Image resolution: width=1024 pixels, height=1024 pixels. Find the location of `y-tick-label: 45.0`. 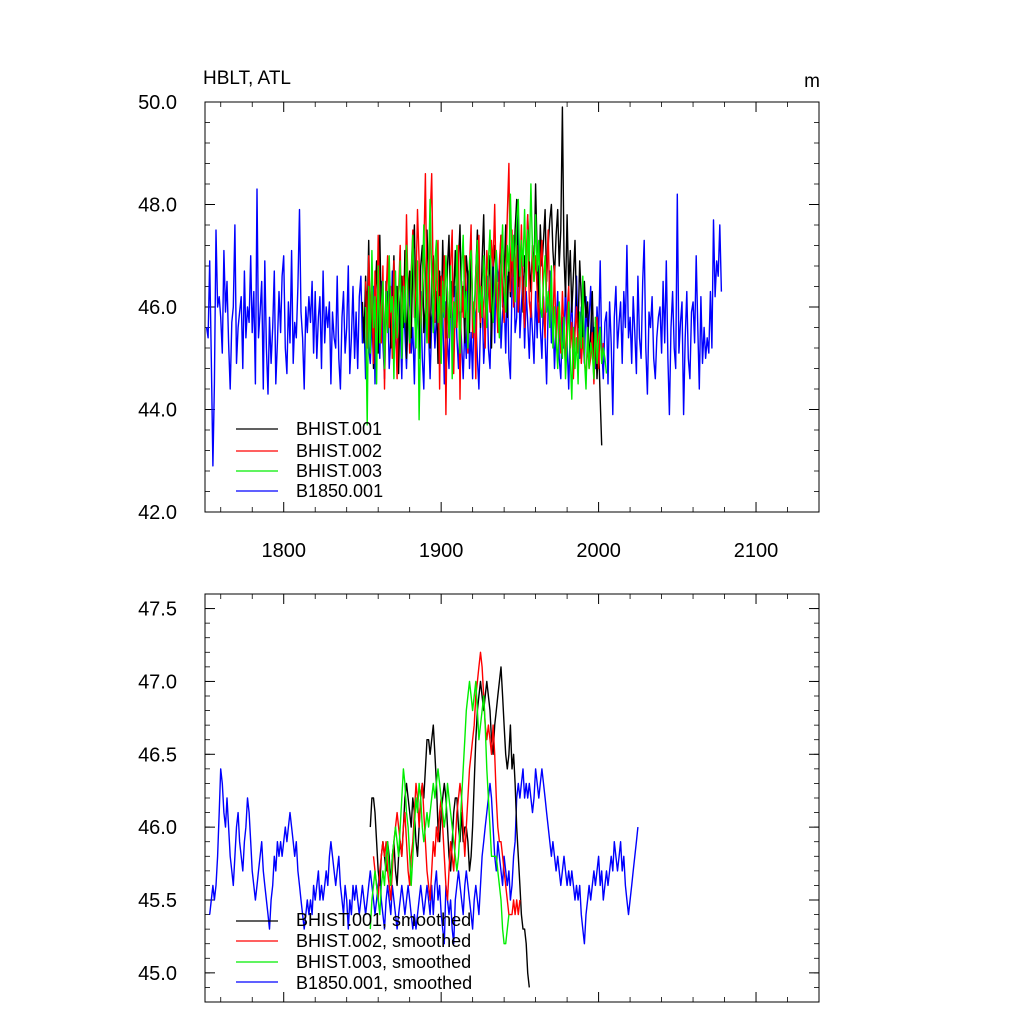

y-tick-label: 45.0 is located at coordinates (157, 974).